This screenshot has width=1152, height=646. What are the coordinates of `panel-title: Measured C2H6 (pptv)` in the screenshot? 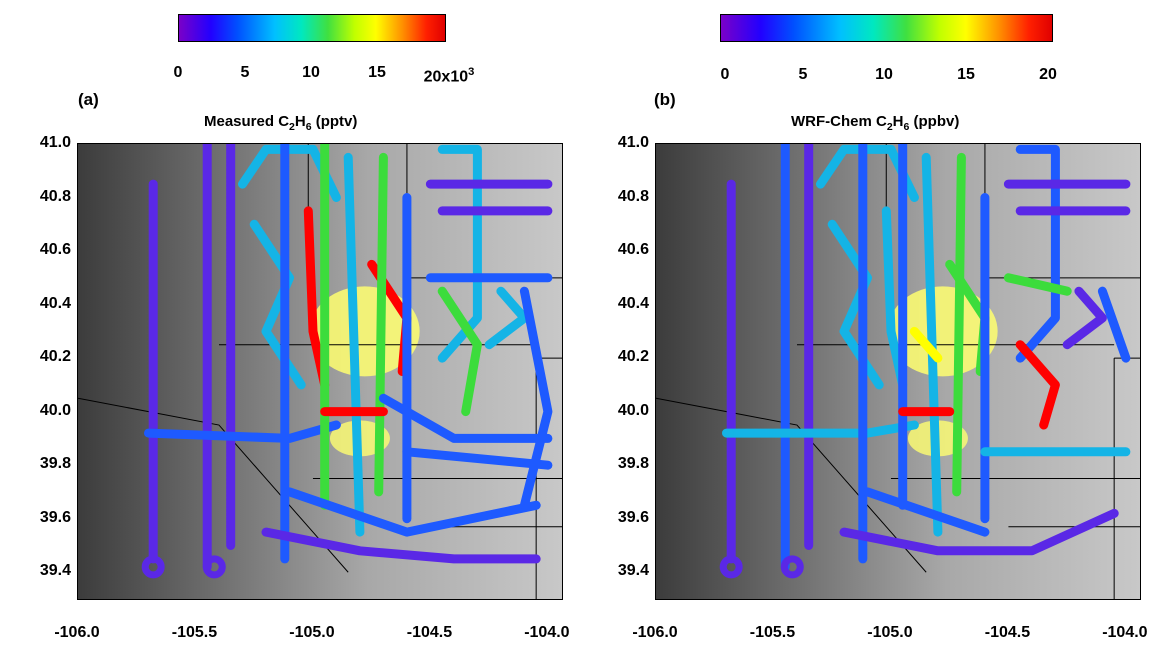 It's located at (281, 123).